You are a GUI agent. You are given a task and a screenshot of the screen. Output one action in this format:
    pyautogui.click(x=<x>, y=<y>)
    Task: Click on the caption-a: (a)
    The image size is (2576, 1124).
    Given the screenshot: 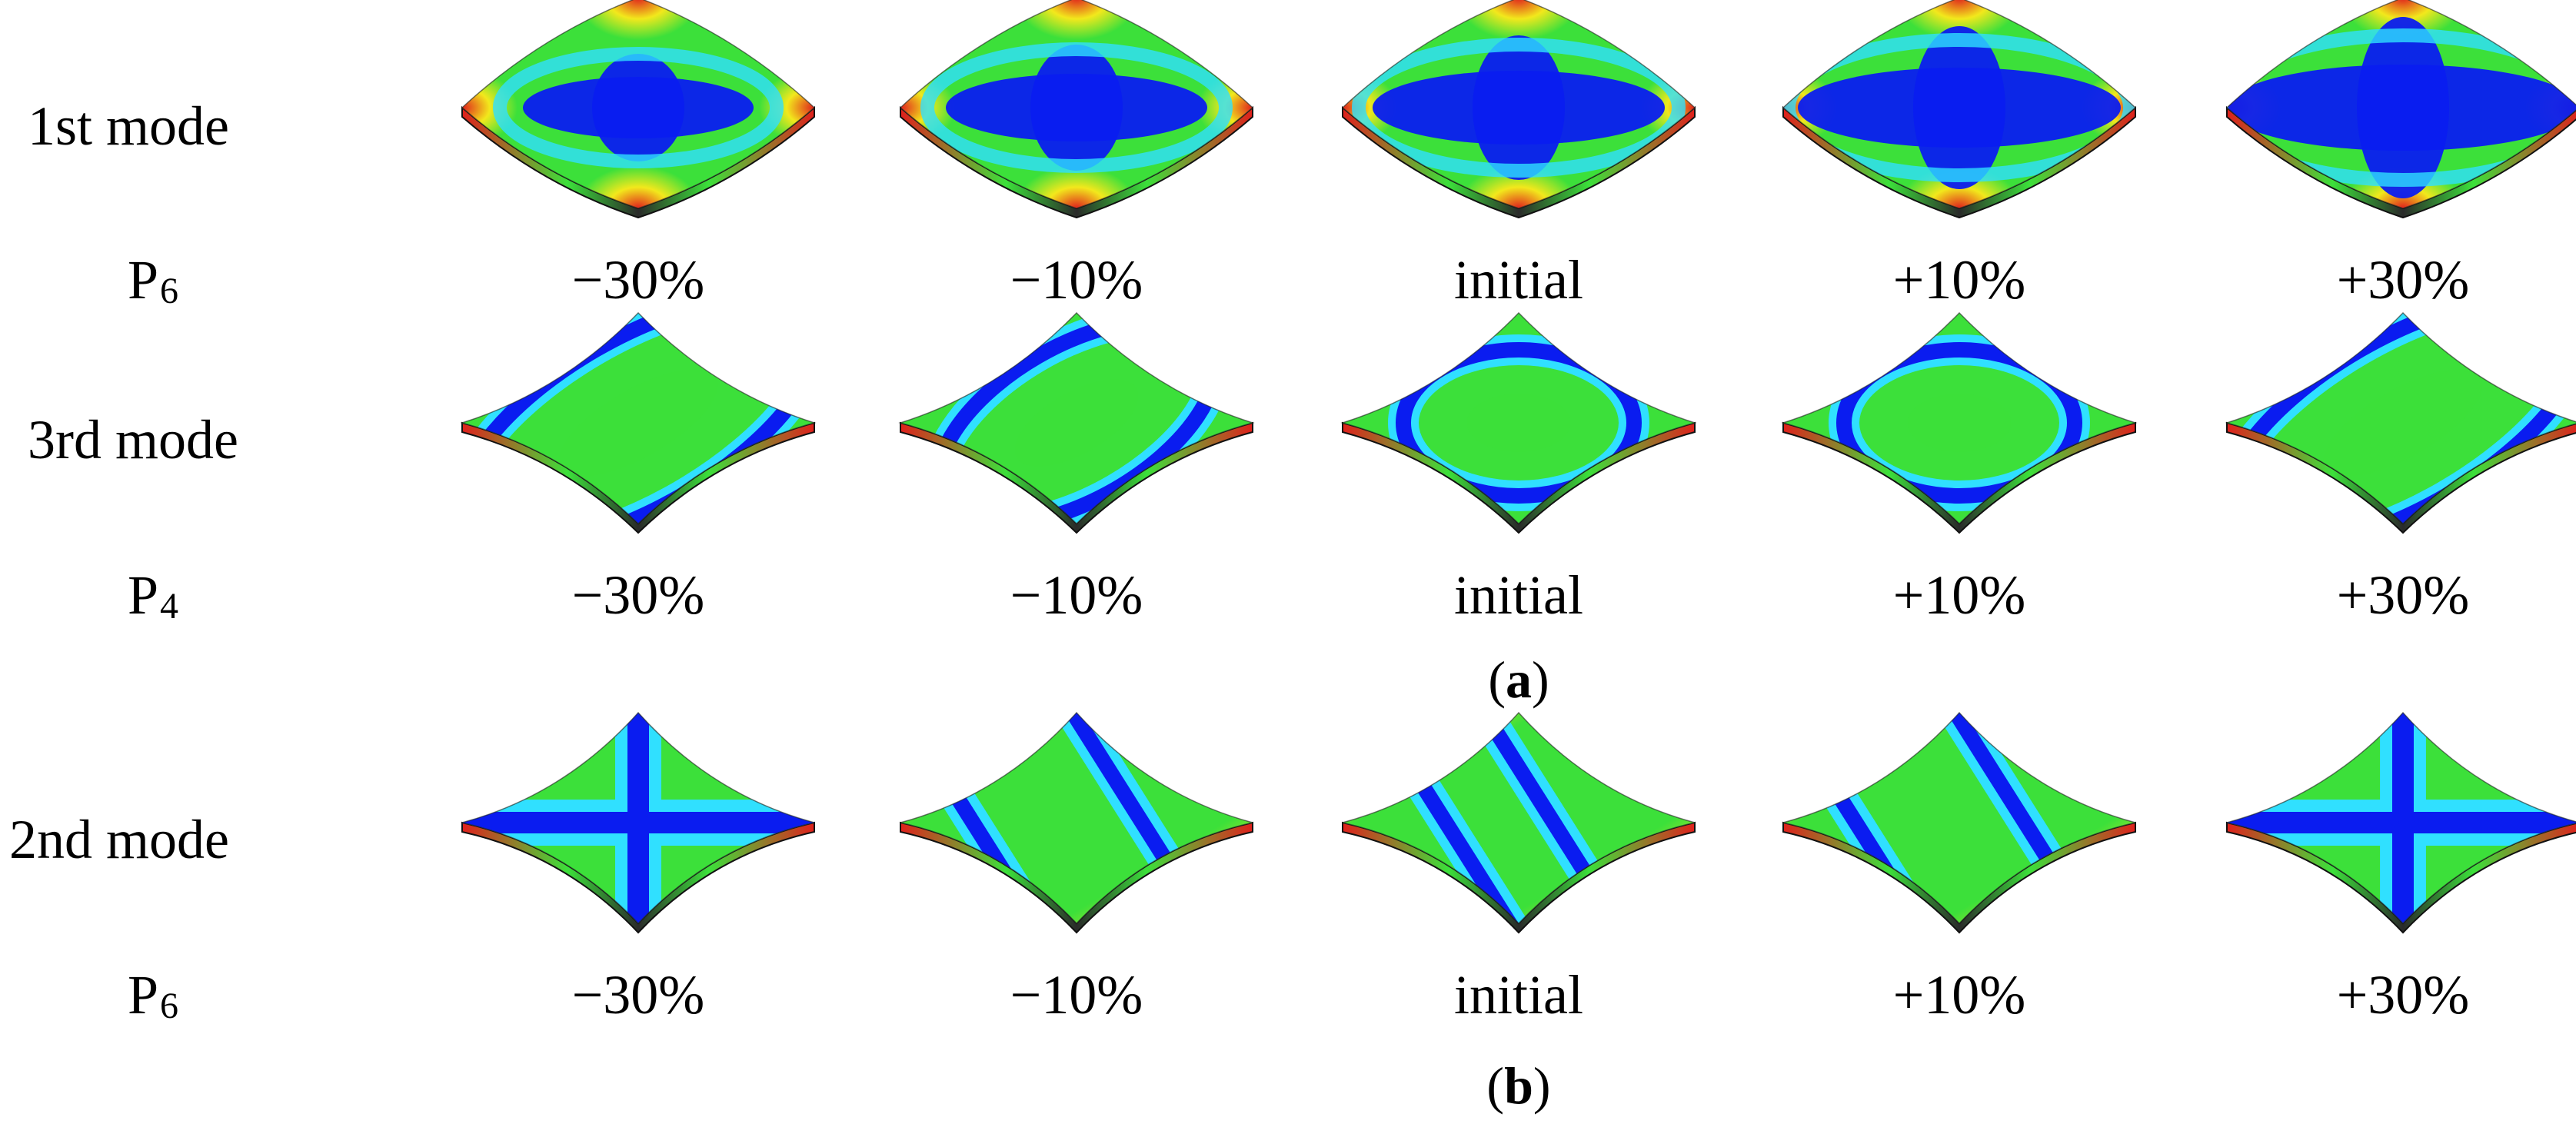 What is the action you would take?
    pyautogui.click(x=1518, y=679)
    